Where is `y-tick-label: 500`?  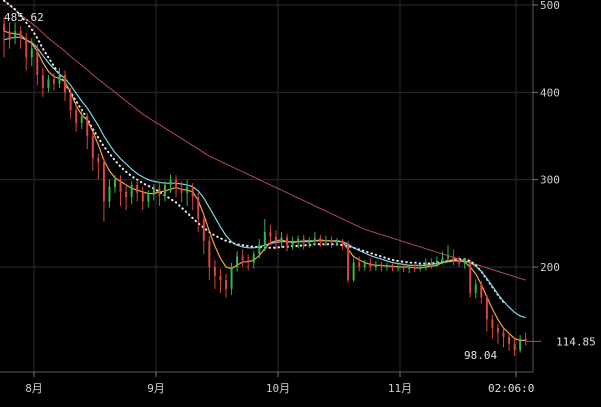 y-tick-label: 500 is located at coordinates (550, 6).